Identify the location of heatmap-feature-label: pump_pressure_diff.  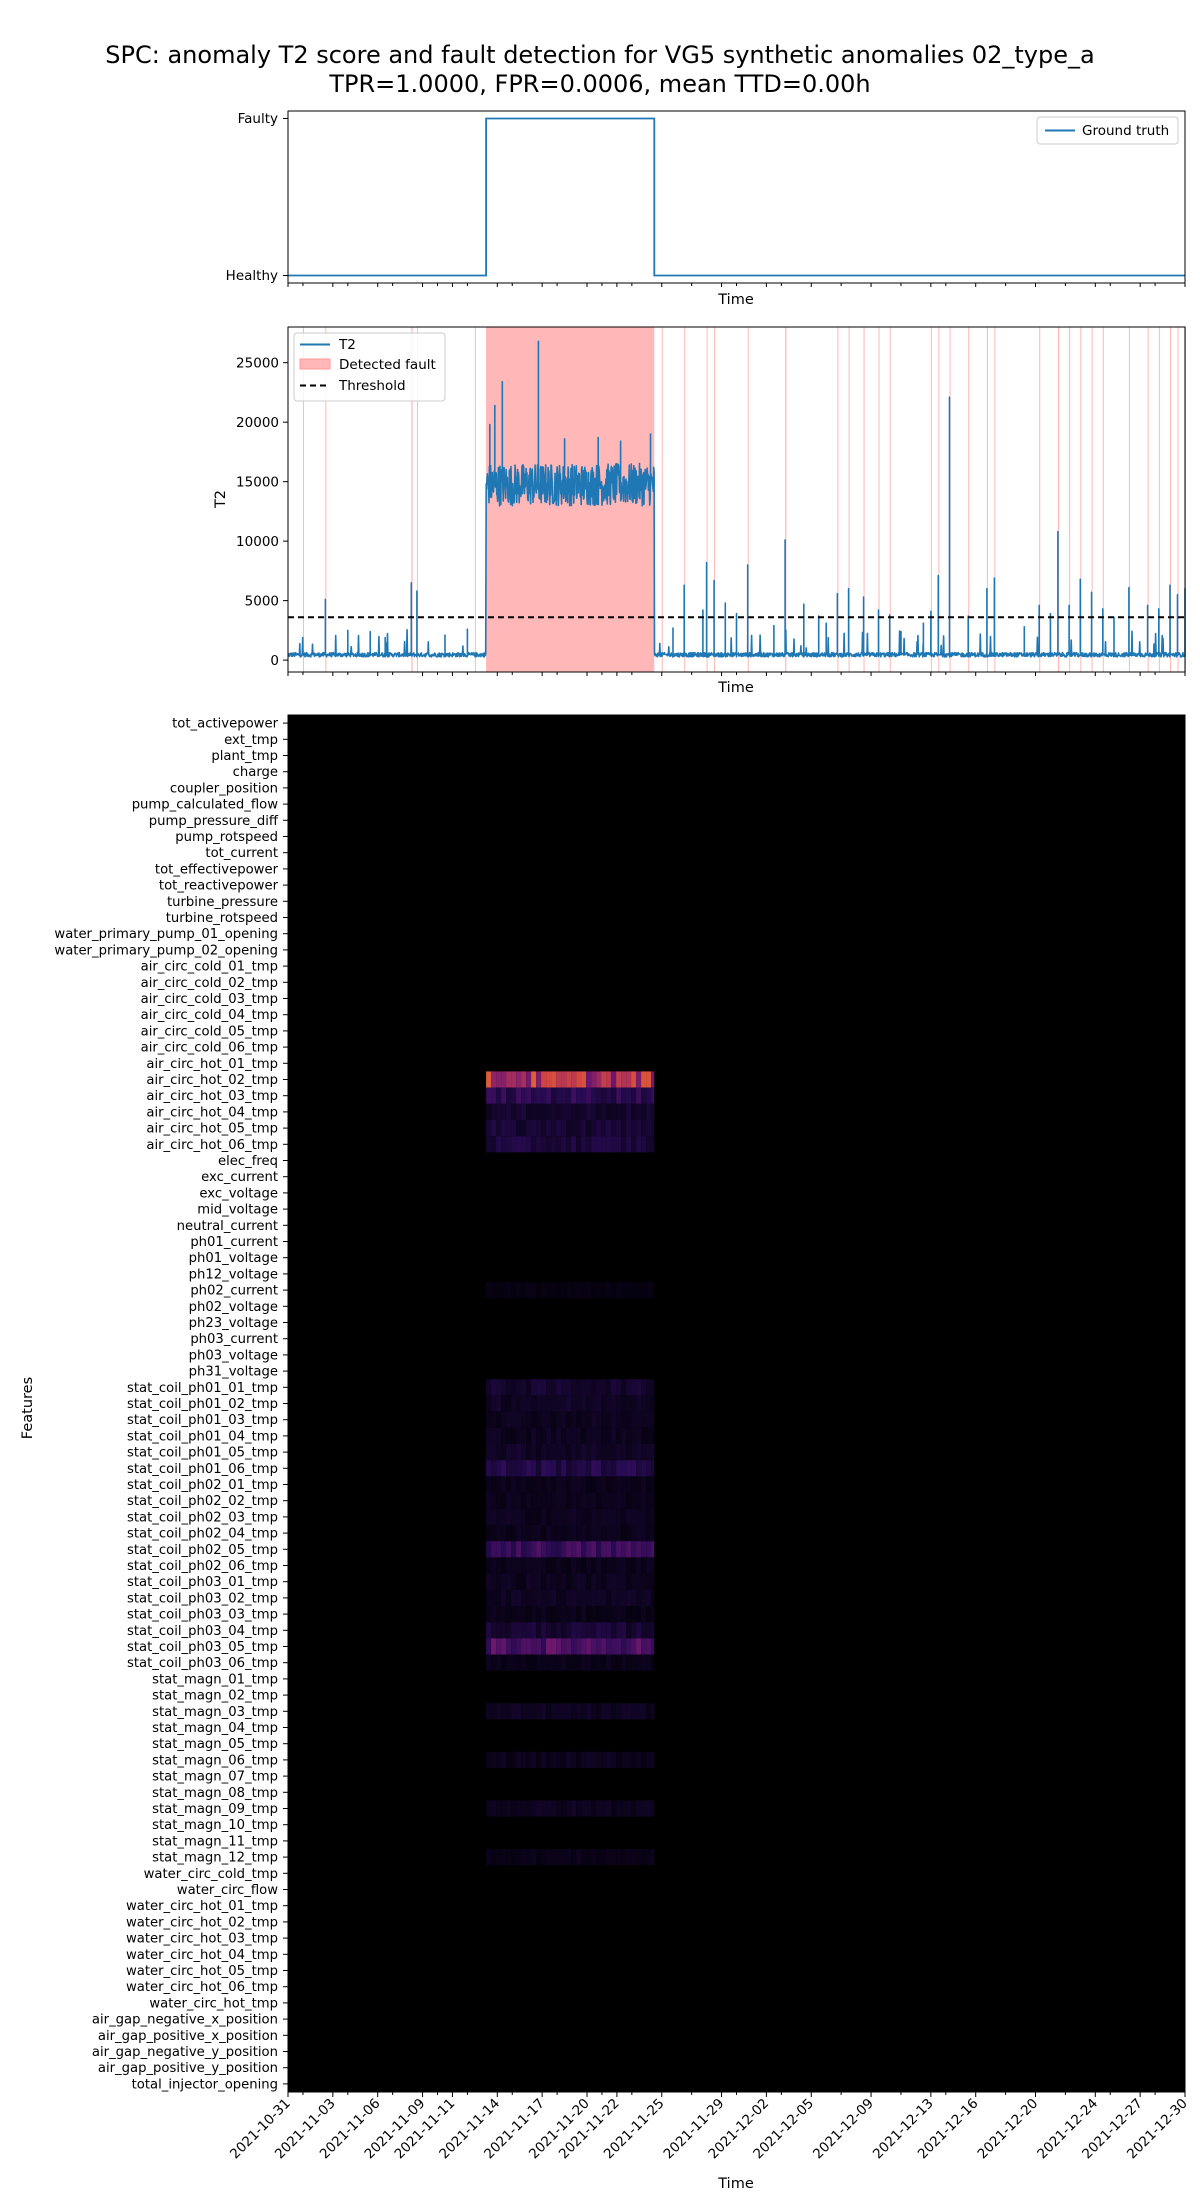
(214, 821).